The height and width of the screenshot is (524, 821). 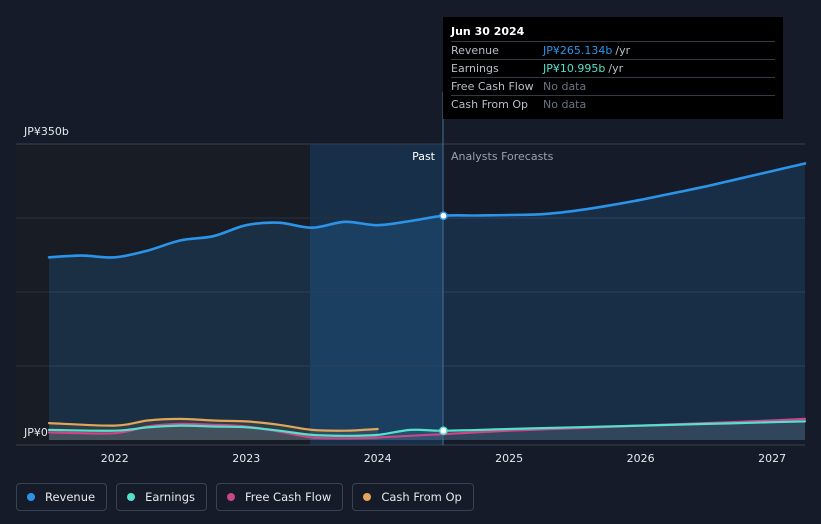 What do you see at coordinates (502, 156) in the screenshot?
I see `forecast-label: Analysts Forecasts` at bounding box center [502, 156].